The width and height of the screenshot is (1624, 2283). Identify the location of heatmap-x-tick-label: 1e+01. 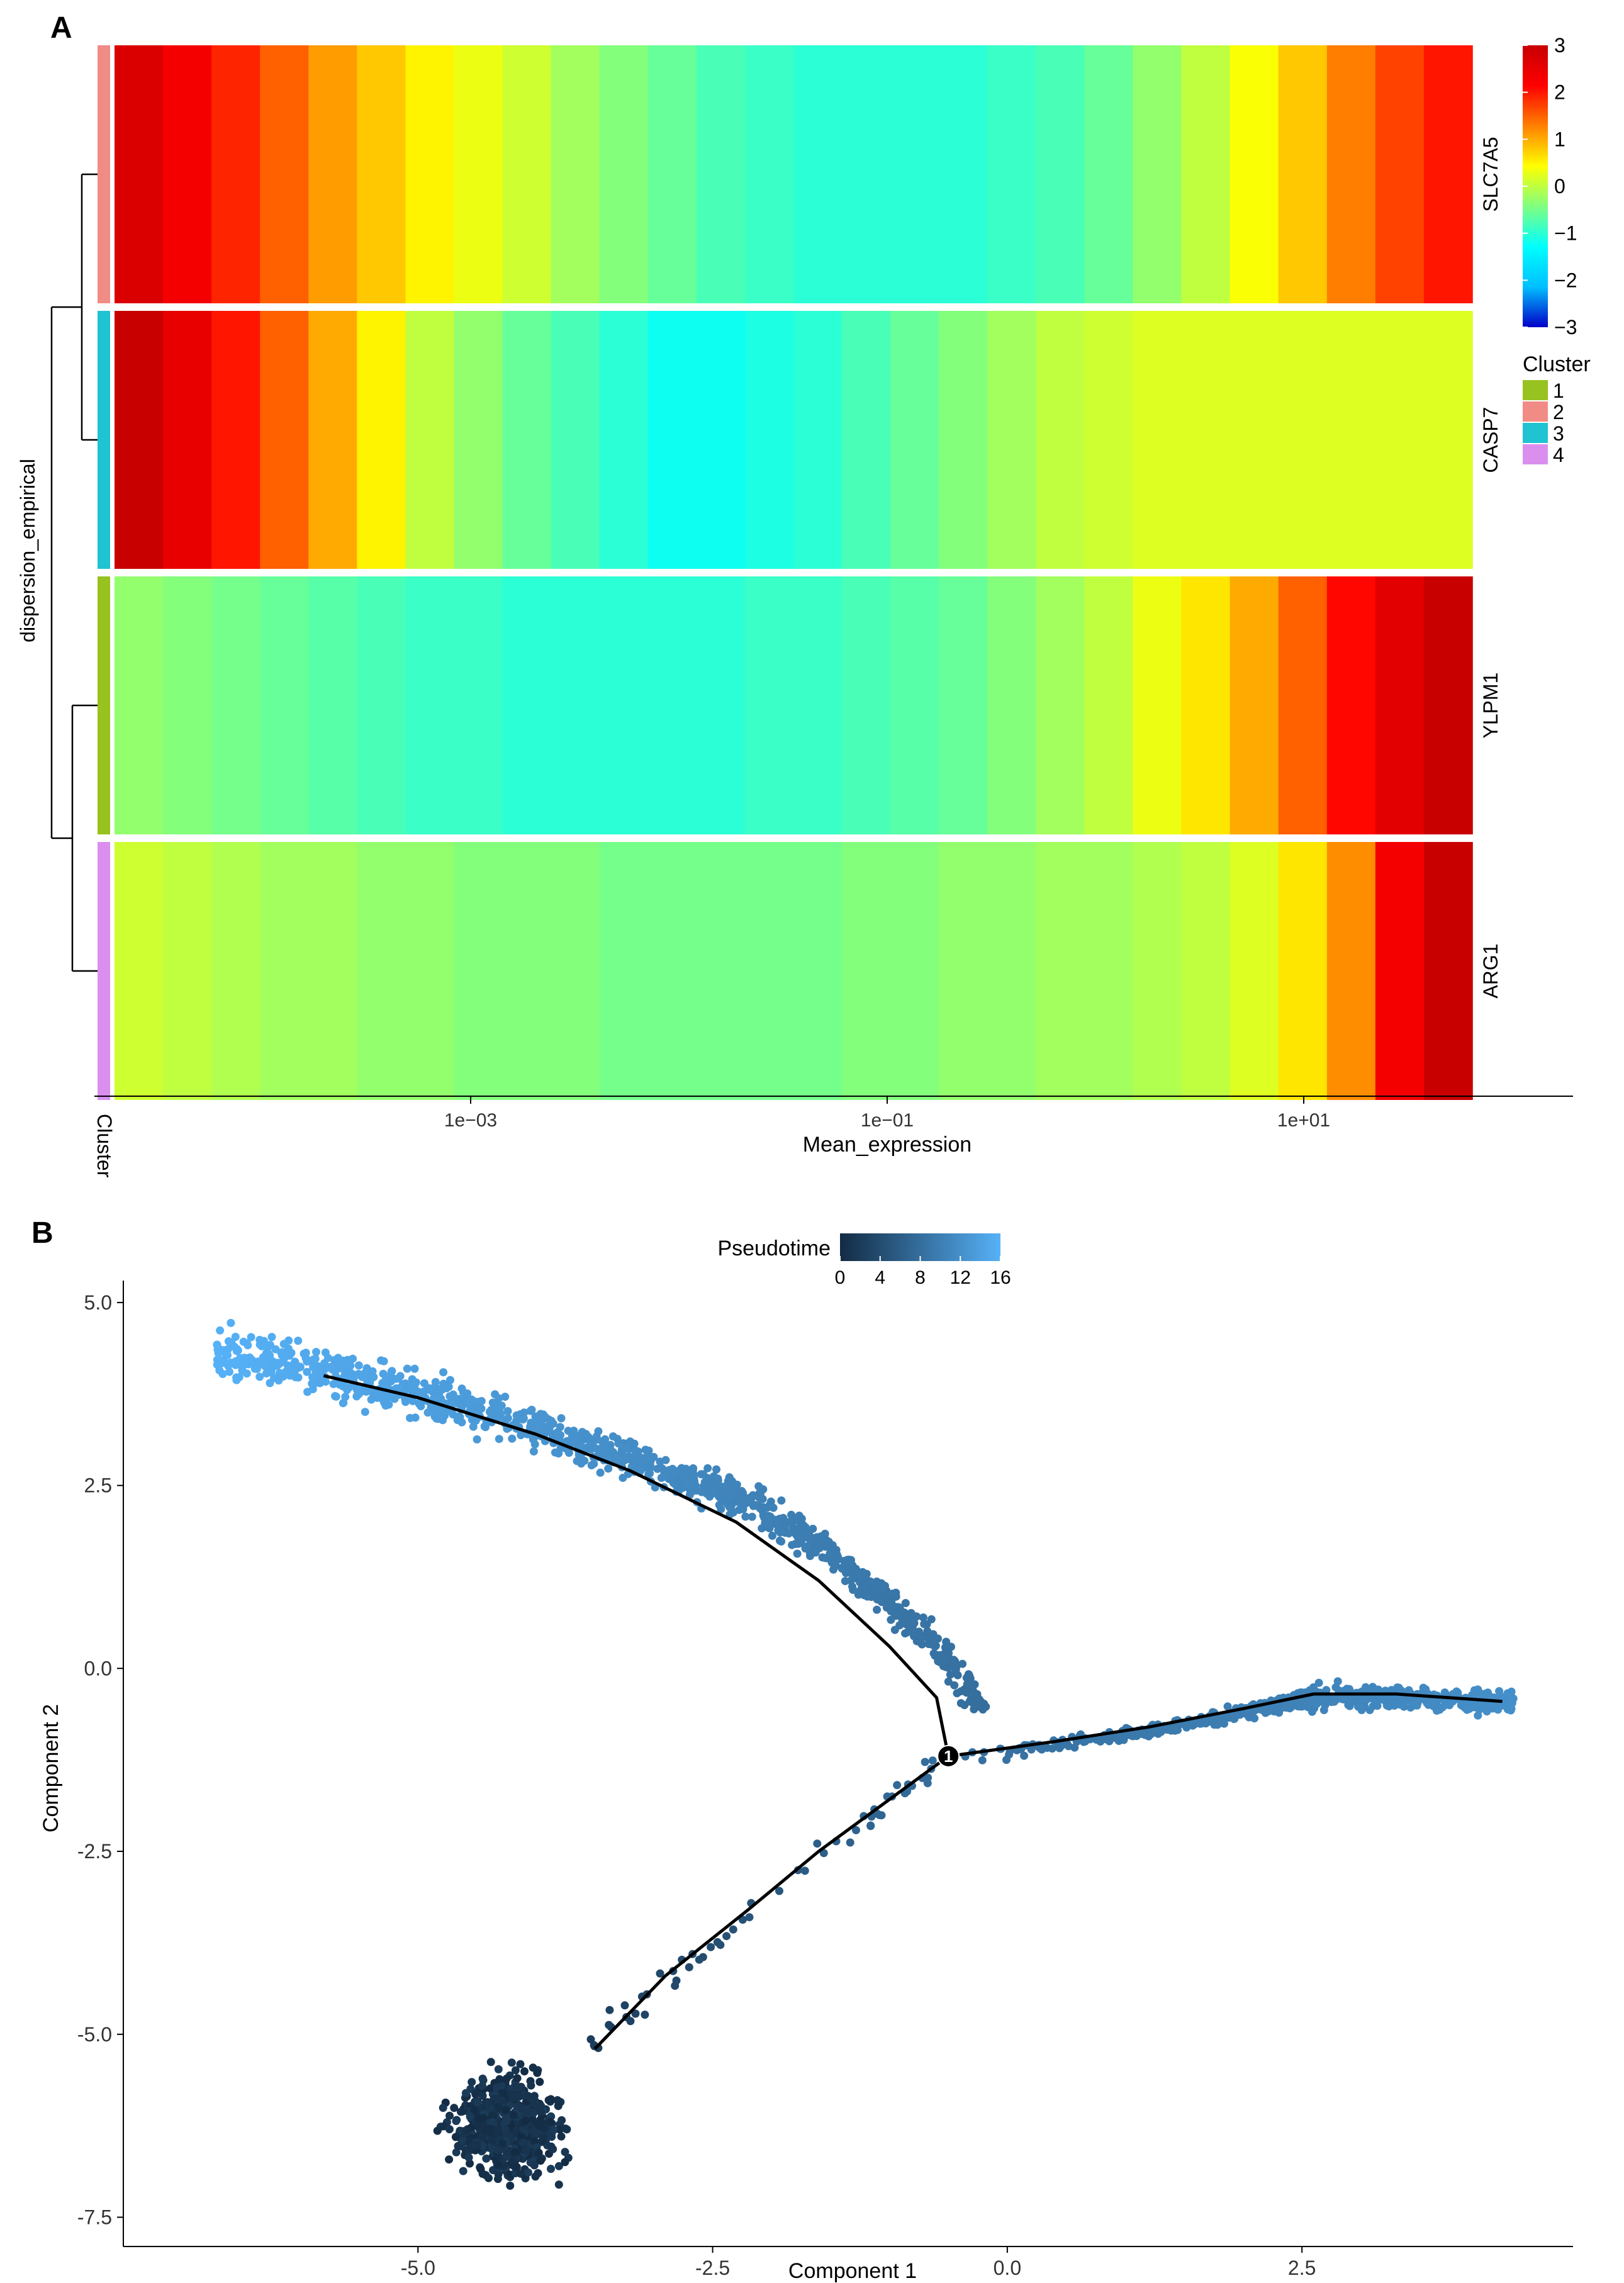
(1303, 1120).